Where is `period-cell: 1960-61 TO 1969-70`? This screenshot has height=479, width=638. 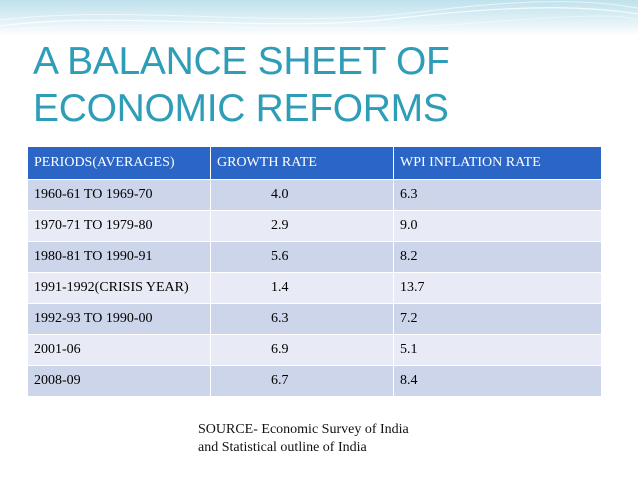
period-cell: 1960-61 TO 1969-70 is located at coordinates (119, 195).